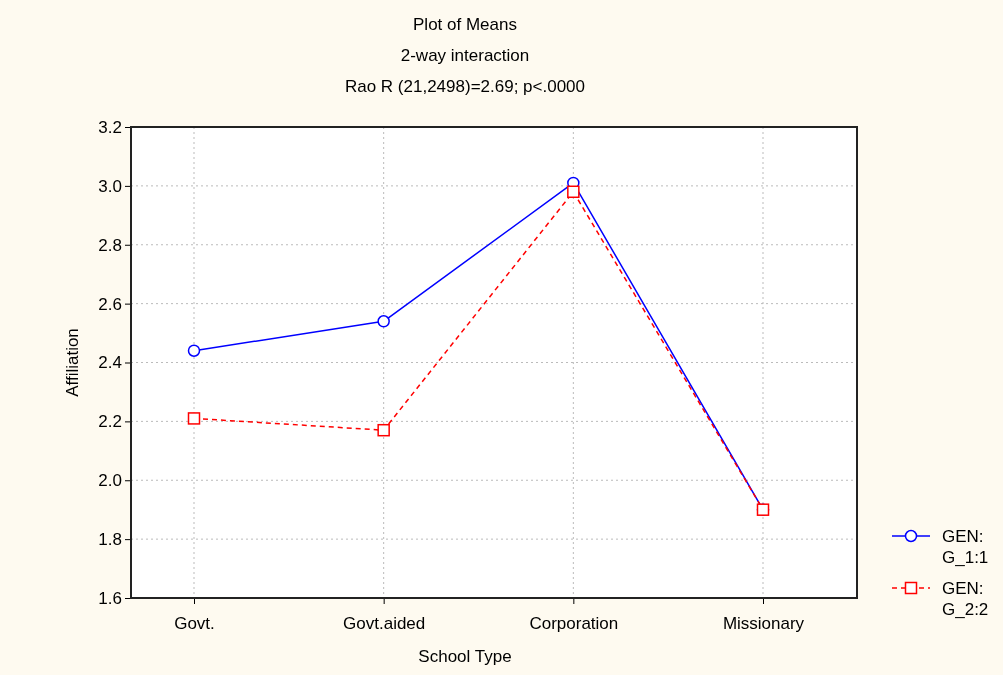  I want to click on text: Rao R (21,2498)=2.69; p<.0000, so click(465, 86).